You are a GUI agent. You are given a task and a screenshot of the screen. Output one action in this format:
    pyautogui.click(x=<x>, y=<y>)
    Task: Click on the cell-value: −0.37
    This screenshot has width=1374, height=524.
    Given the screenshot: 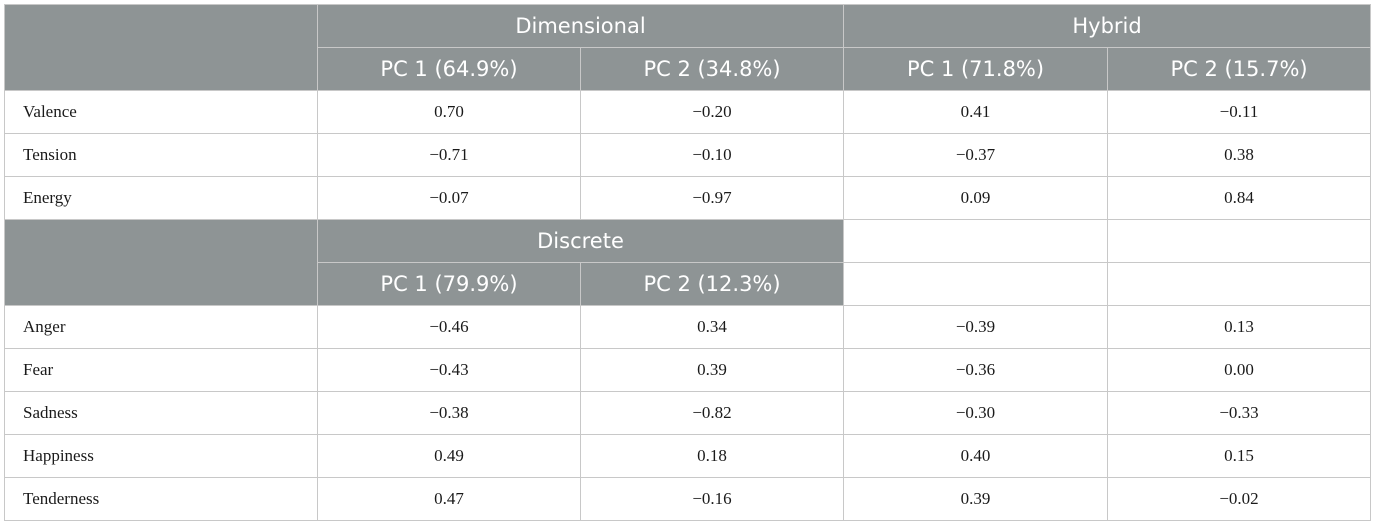 What is the action you would take?
    pyautogui.click(x=976, y=155)
    